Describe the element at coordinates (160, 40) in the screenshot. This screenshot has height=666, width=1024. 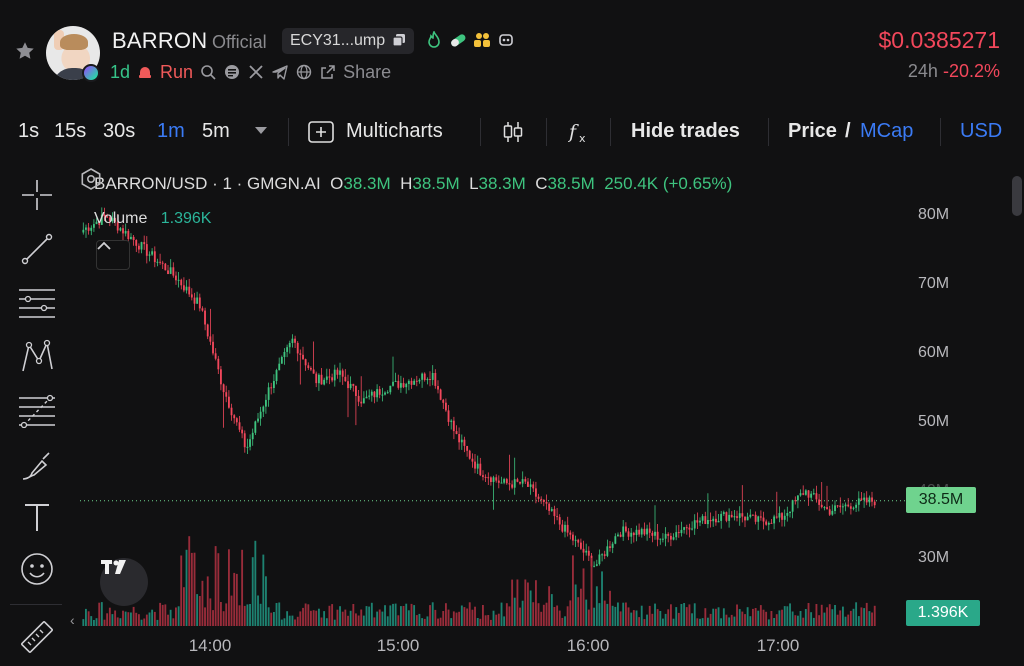
I see `token-name: BARRON` at that location.